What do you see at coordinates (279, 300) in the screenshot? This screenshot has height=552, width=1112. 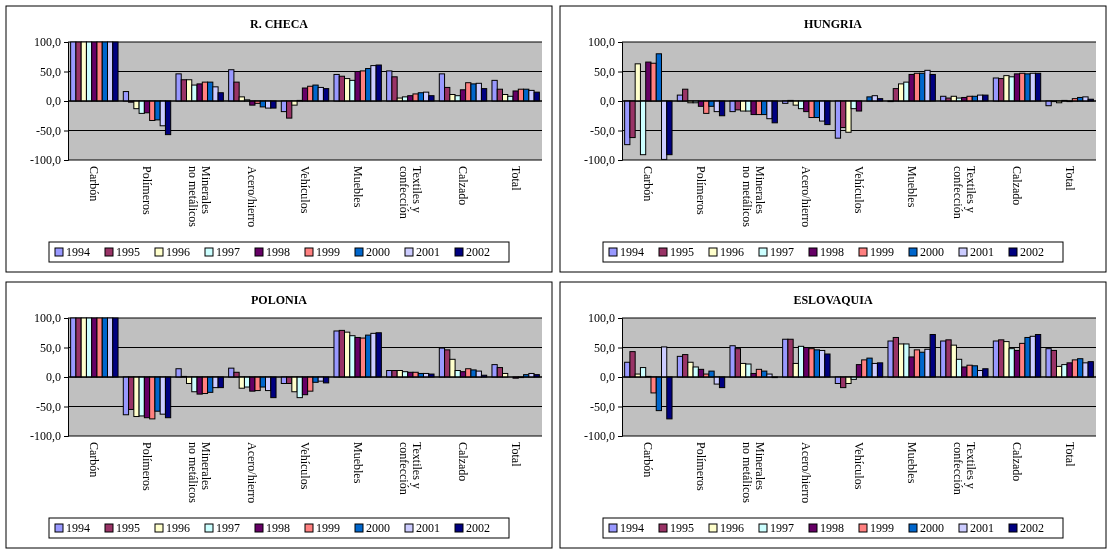 I see `chart-title: POLONIA` at bounding box center [279, 300].